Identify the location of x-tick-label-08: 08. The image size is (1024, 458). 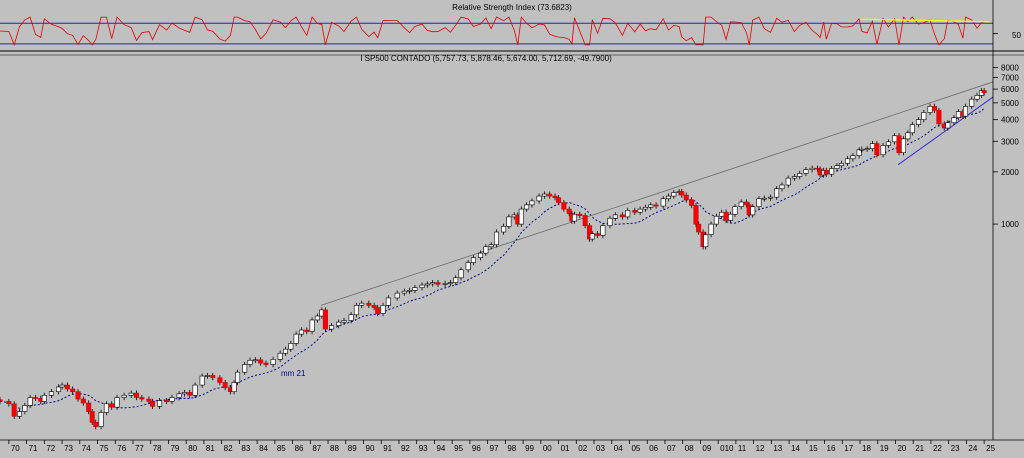
(689, 448).